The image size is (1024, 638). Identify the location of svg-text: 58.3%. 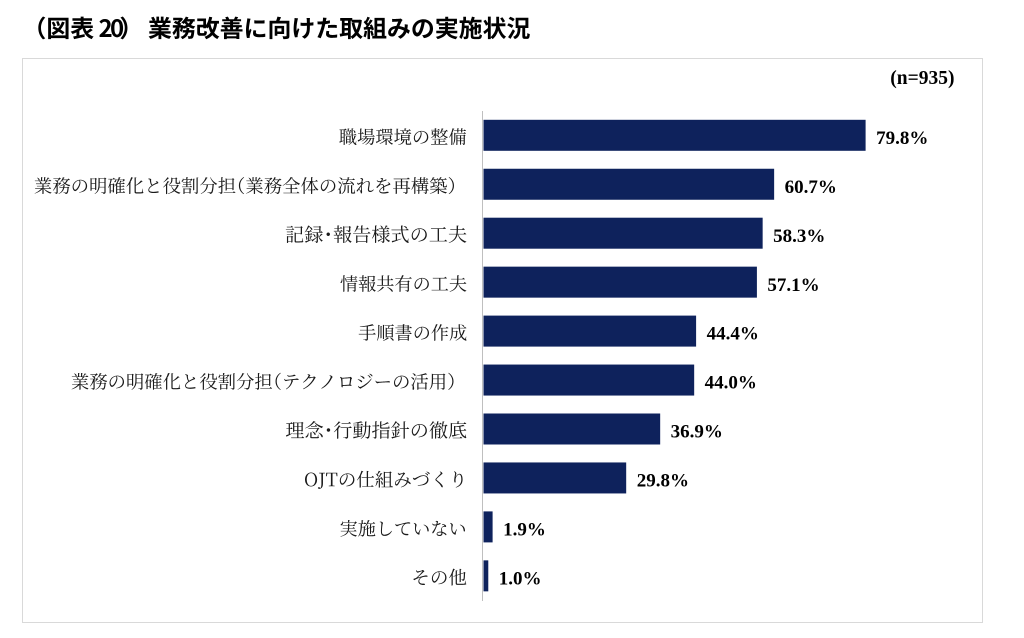
(799, 236).